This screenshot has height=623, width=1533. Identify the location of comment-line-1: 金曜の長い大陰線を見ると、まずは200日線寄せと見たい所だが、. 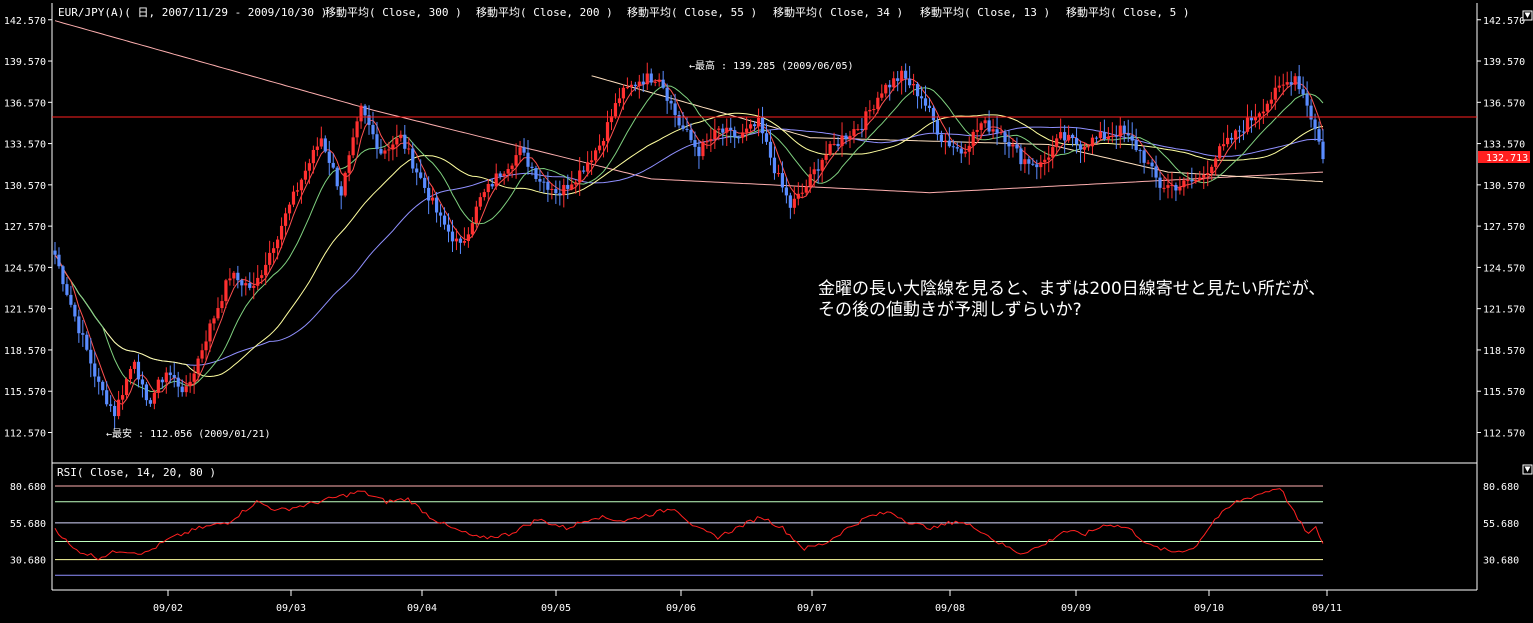
(1071, 289).